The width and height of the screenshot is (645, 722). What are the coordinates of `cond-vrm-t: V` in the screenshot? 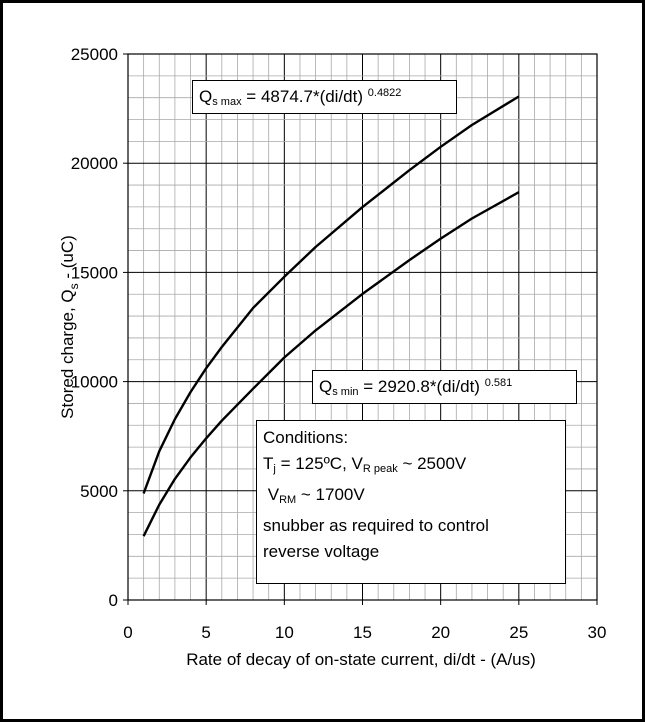 It's located at (273, 494).